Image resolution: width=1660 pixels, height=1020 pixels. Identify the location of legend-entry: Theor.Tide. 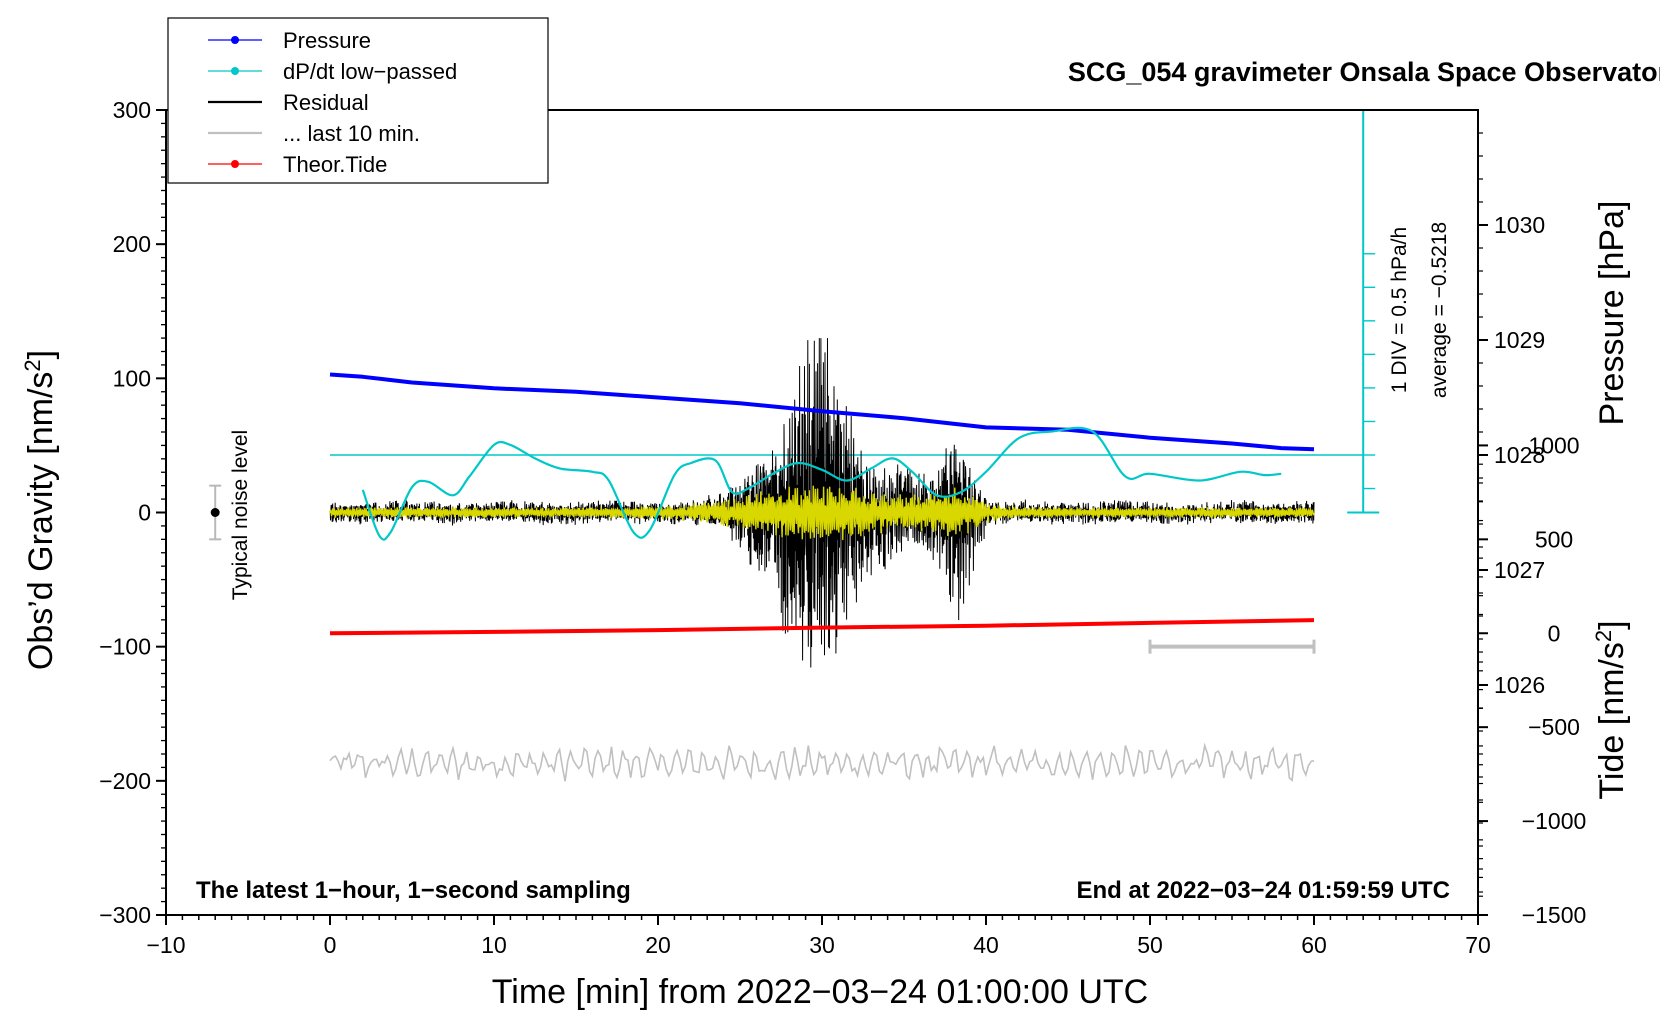
(297, 164).